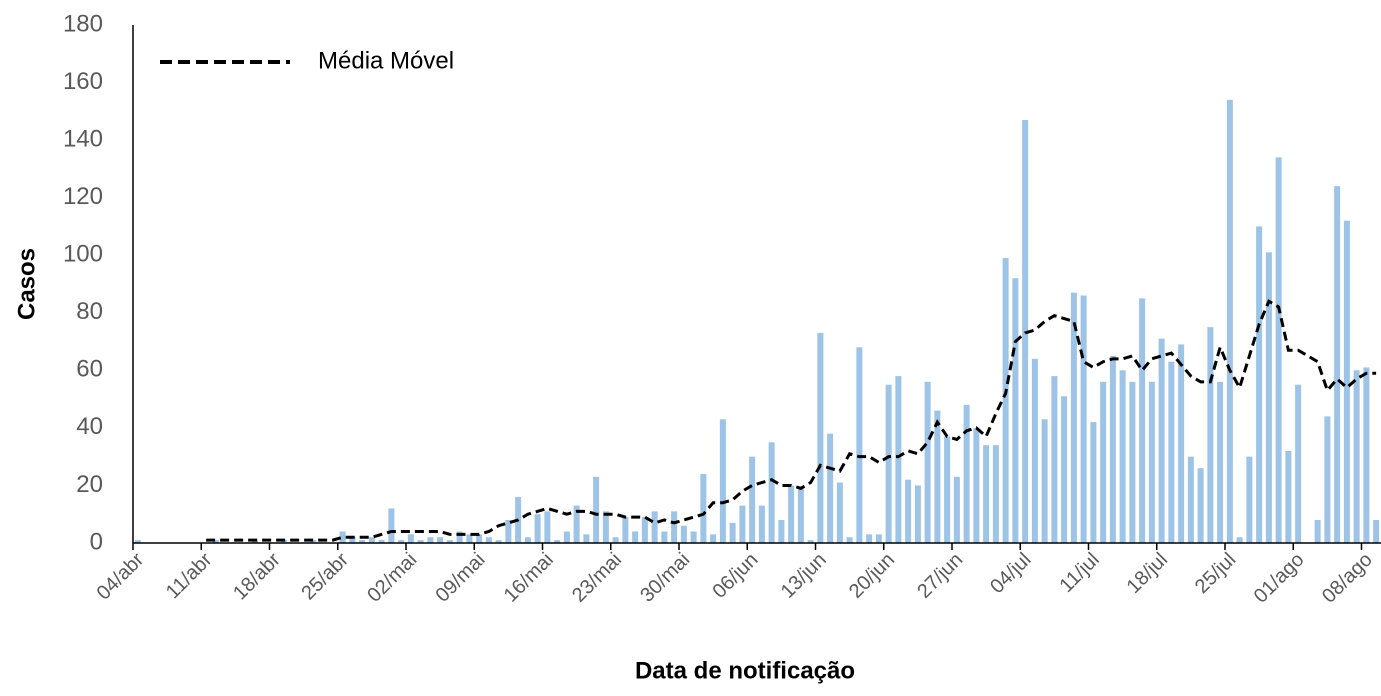 This screenshot has height=696, width=1381. I want to click on y-axis-title: Casos, so click(26, 284).